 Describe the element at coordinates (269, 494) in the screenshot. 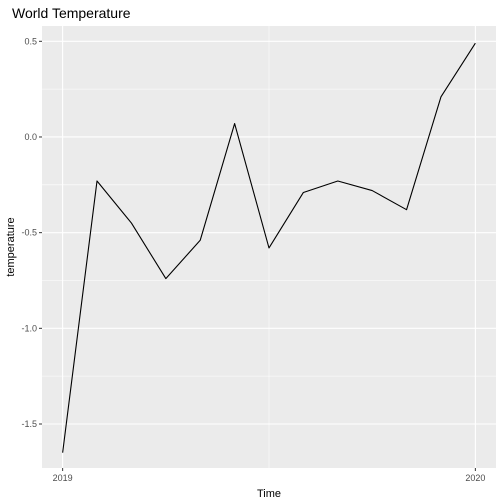

I see `x-axis-title: Time` at that location.